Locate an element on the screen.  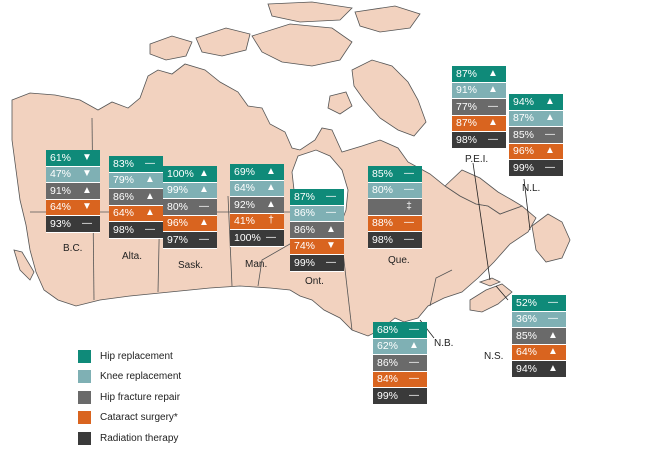
indicator-cell: 61% ▼ is located at coordinates (73, 158).